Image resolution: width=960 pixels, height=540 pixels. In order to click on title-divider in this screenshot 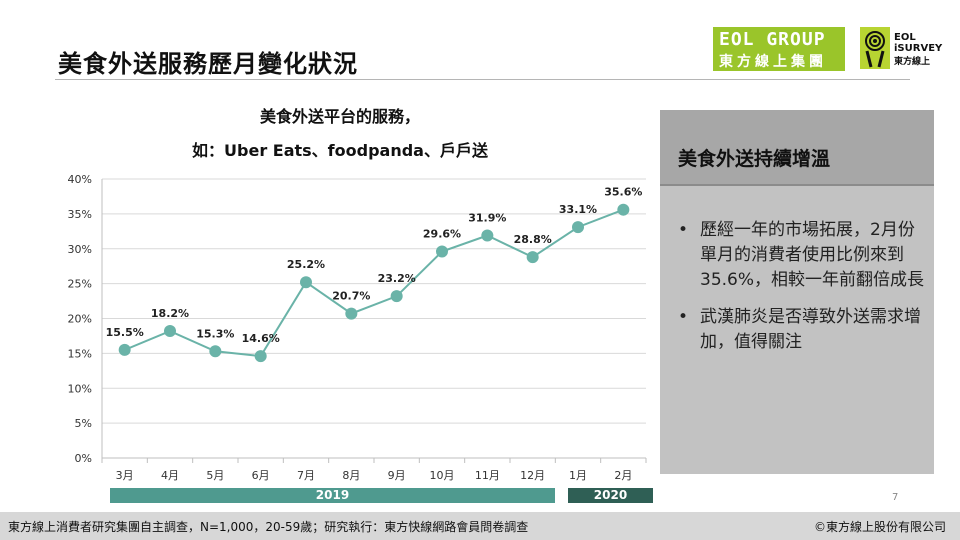, I will do `click(482, 79)`.